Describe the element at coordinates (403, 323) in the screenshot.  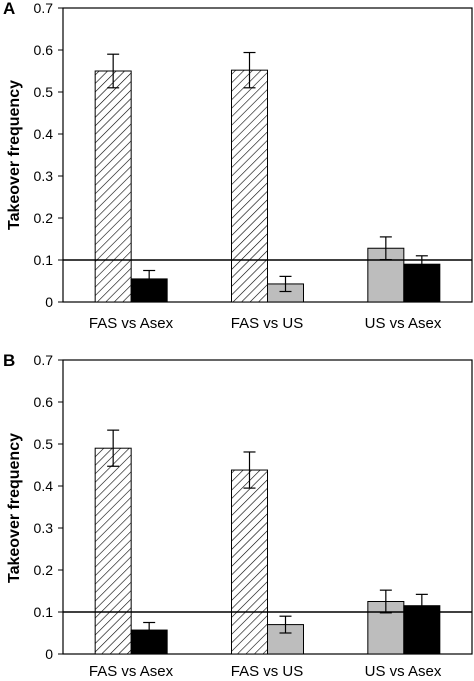
I see `panel-a-category-label: US vs Asex` at that location.